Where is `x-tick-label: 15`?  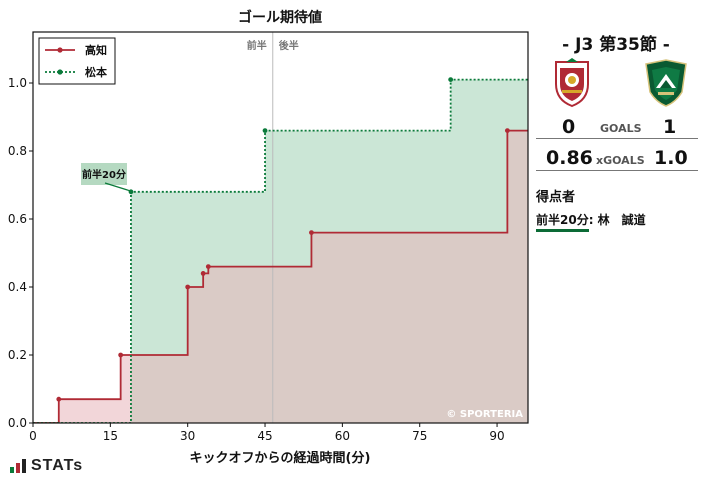
x-tick-label: 15 is located at coordinates (110, 436).